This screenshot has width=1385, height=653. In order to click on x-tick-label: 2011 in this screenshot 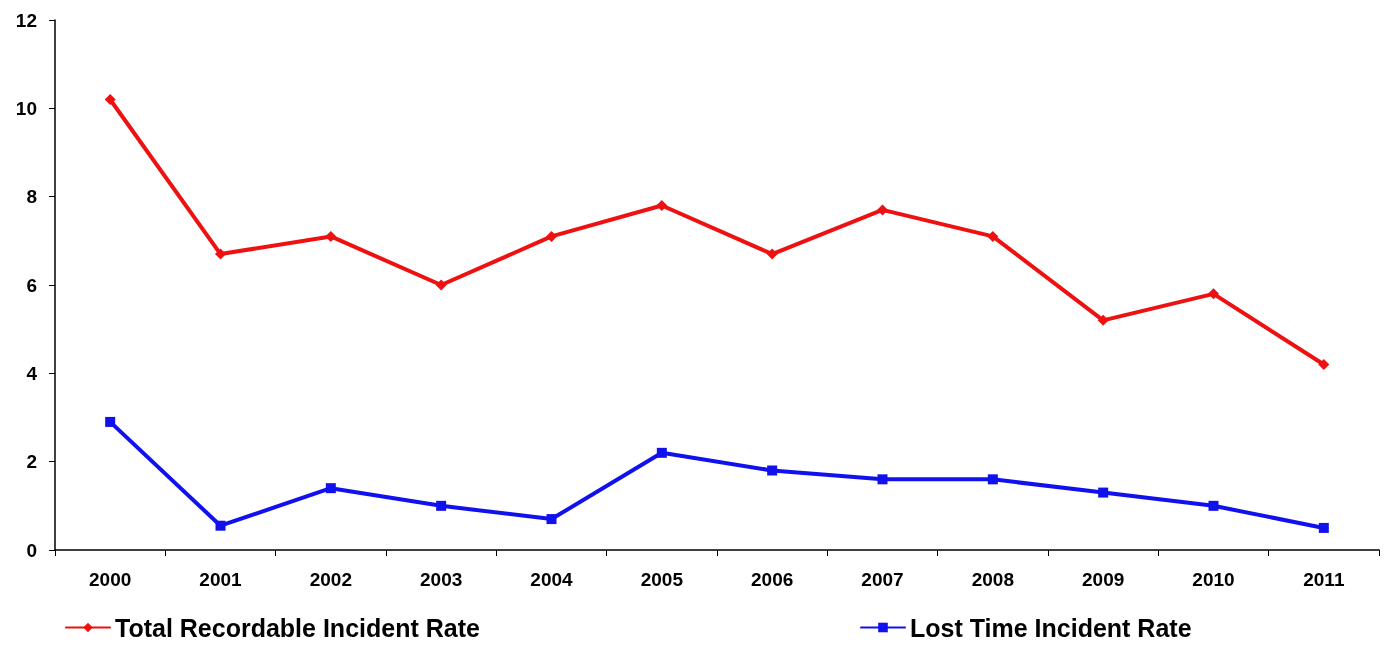, I will do `click(1324, 579)`.